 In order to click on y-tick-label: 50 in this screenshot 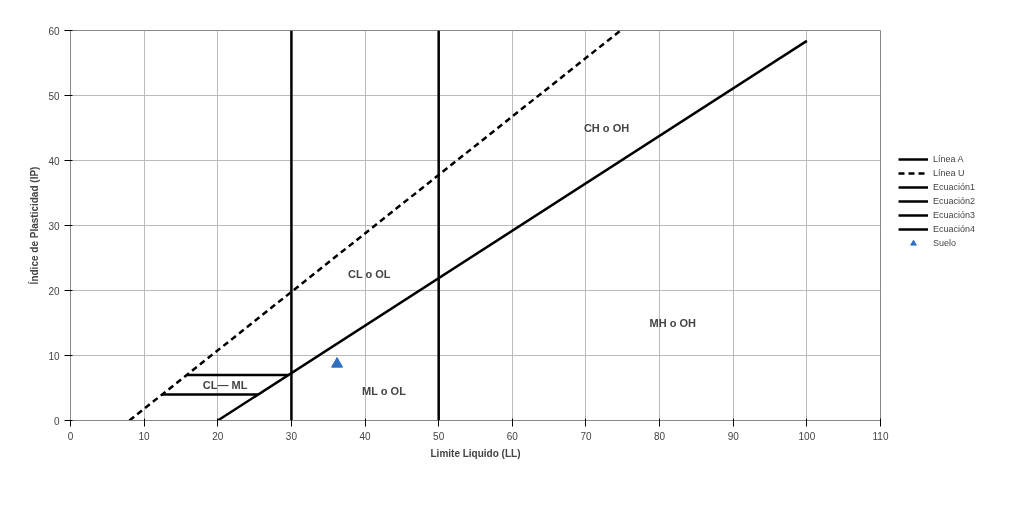, I will do `click(54, 96)`.